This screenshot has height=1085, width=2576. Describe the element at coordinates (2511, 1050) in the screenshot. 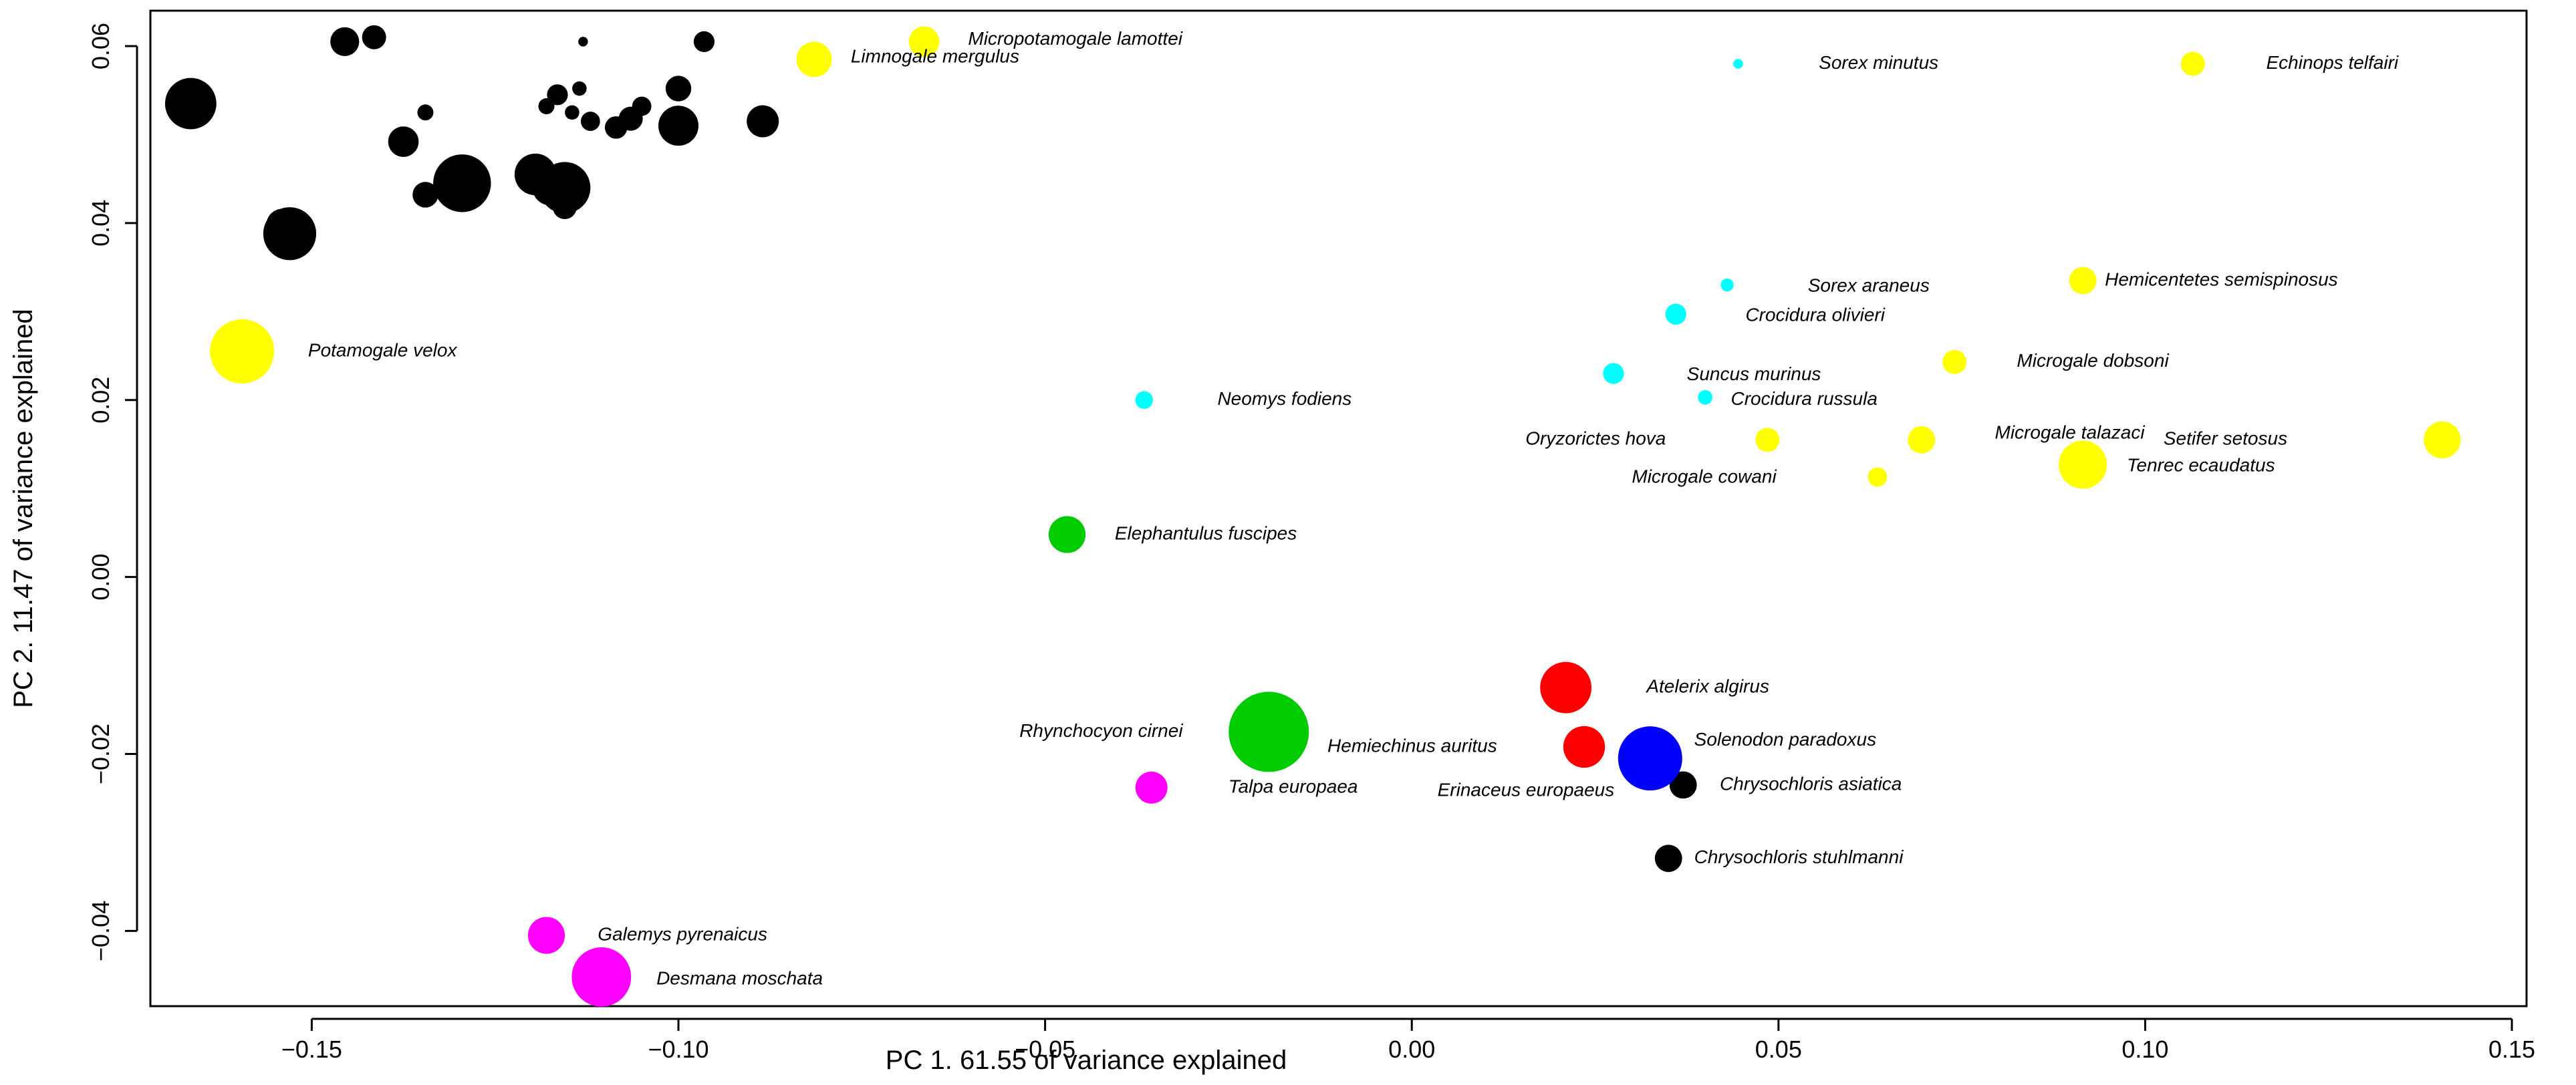

I see `x-tick-label-6: 0.15` at that location.